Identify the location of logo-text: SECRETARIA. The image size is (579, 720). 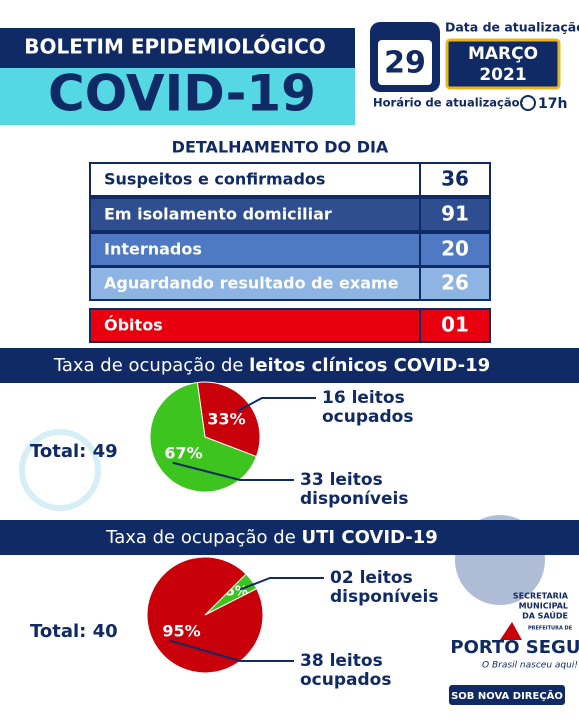
(541, 596).